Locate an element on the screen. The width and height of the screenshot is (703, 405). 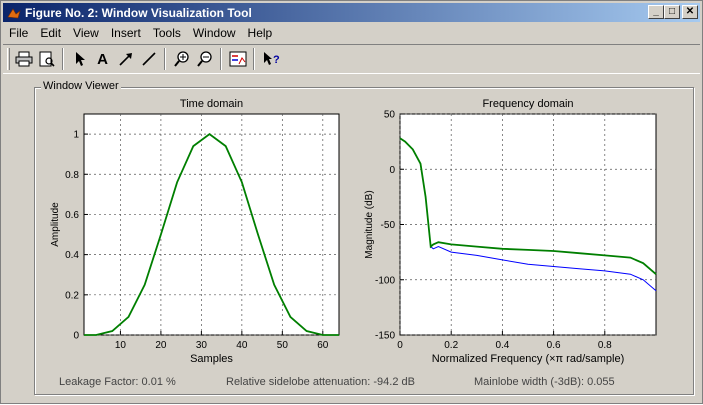
print-preview-icon is located at coordinates (46, 59).